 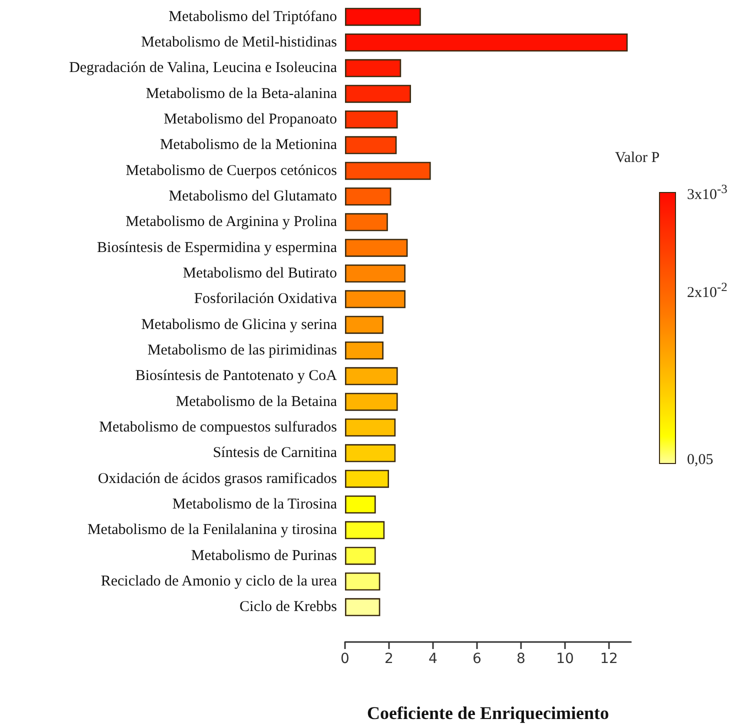 I want to click on y-tick-label: Ciclo de Krebbs, so click(x=289, y=607).